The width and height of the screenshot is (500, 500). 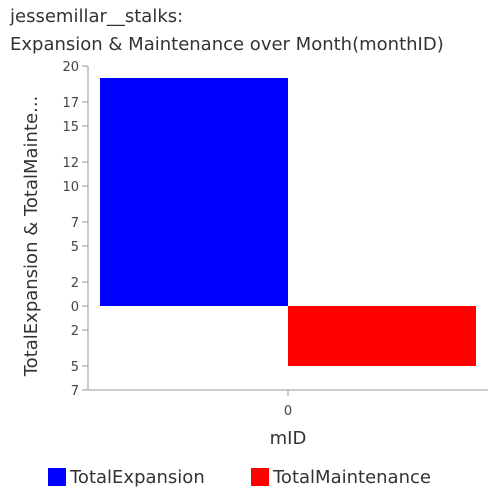 What do you see at coordinates (352, 477) in the screenshot?
I see `legend-label-maintenance: TotalMaintenance` at bounding box center [352, 477].